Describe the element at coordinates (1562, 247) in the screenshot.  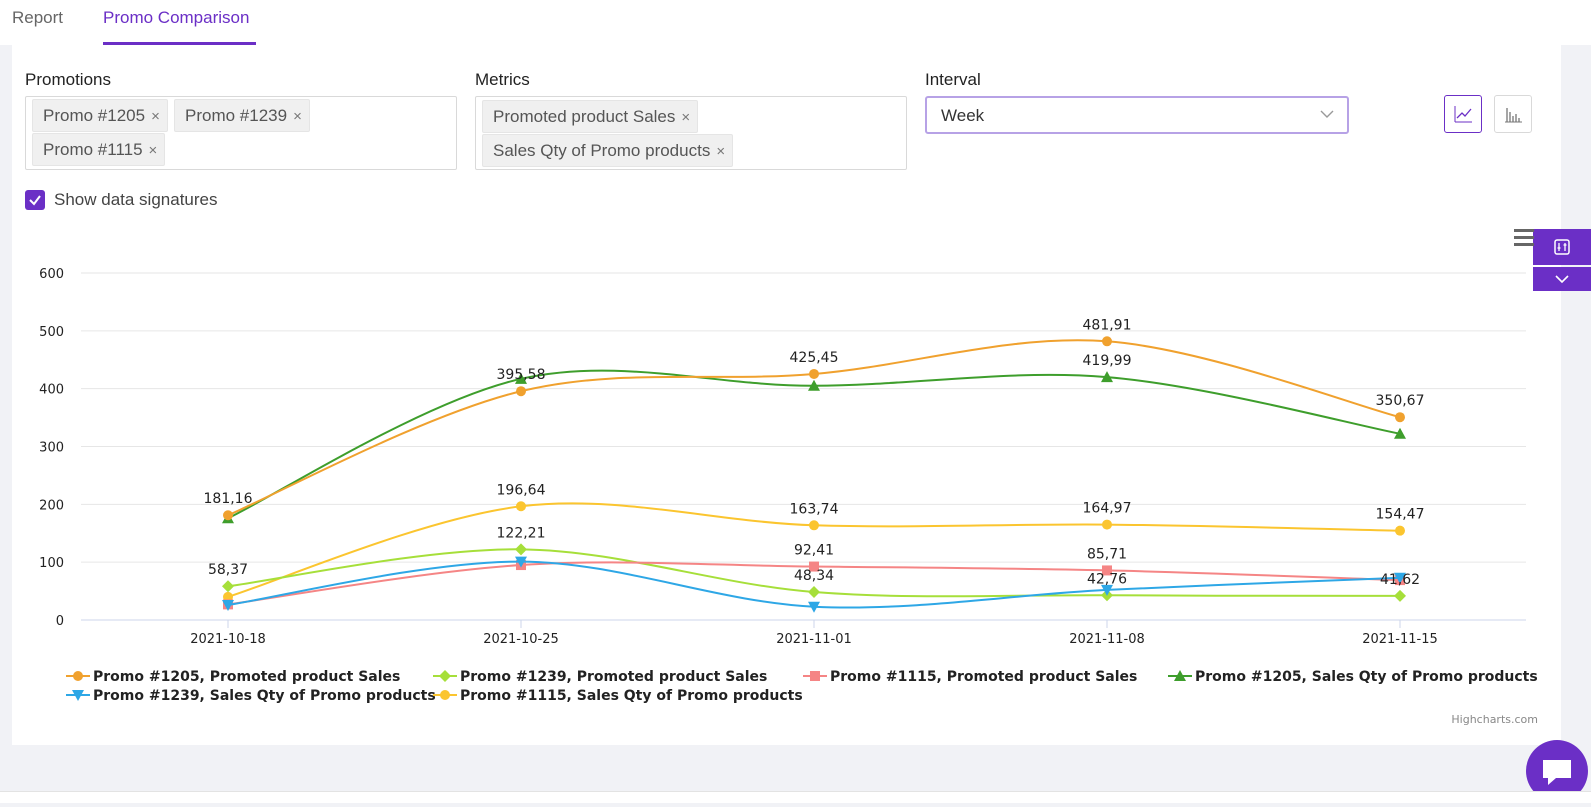
I see `side-settings-button` at that location.